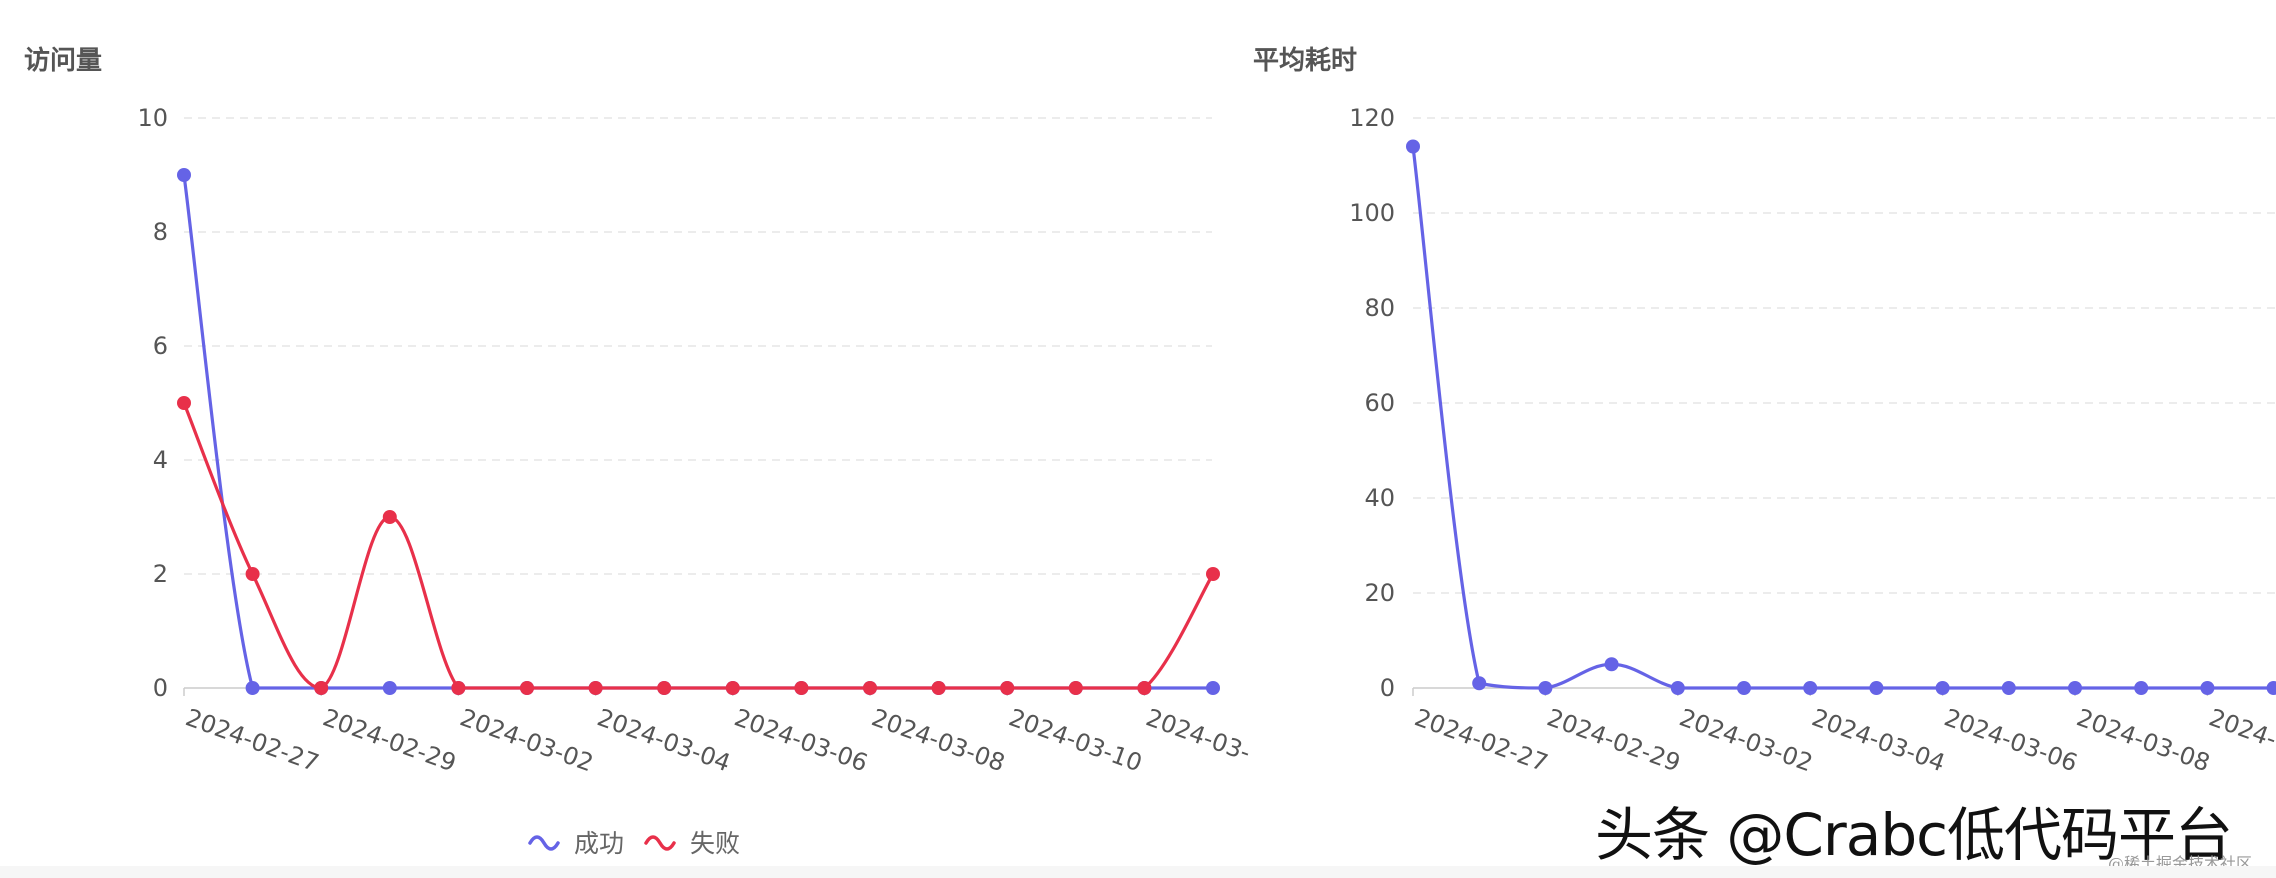 The width and height of the screenshot is (2276, 878). What do you see at coordinates (1372, 118) in the screenshot?
I see `y-tick-label: 120` at bounding box center [1372, 118].